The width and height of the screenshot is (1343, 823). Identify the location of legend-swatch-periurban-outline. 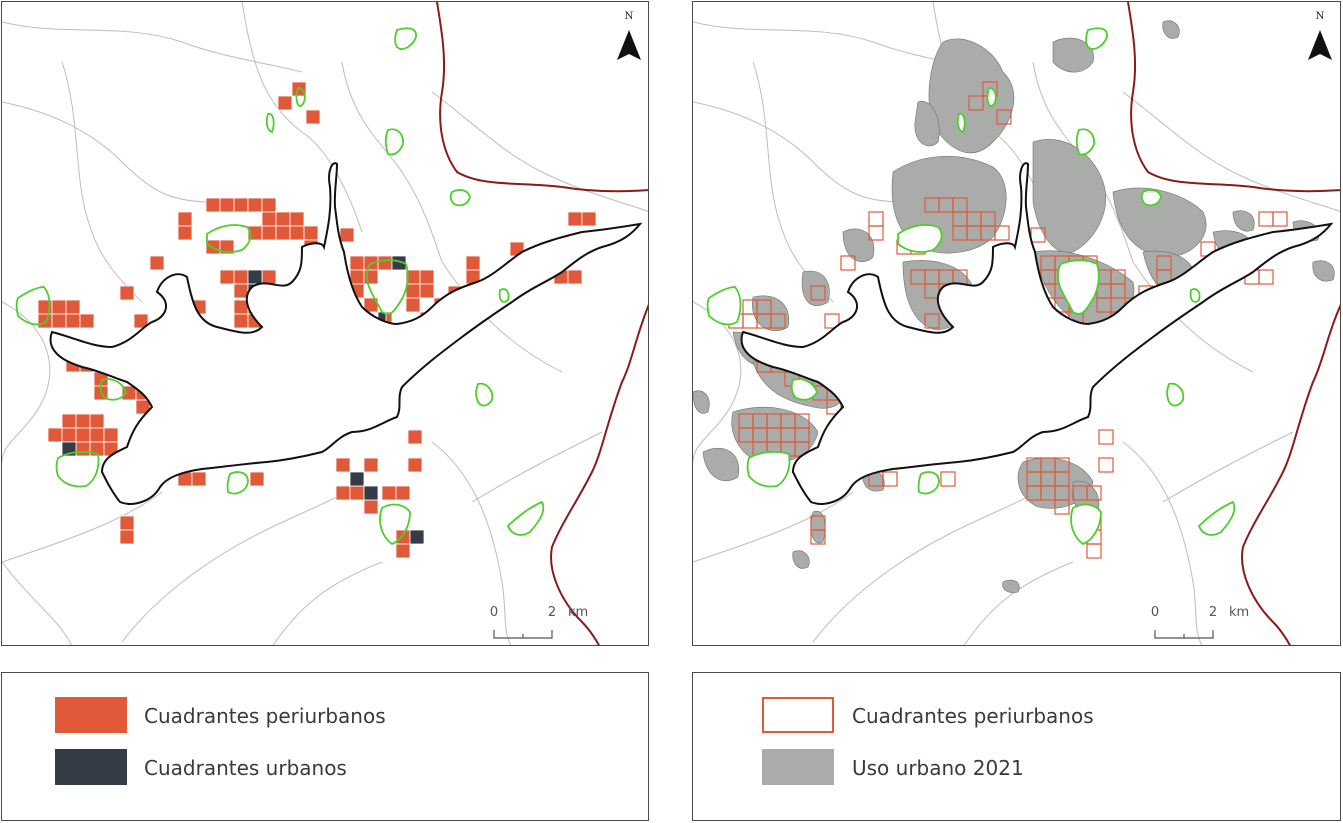
(798, 715).